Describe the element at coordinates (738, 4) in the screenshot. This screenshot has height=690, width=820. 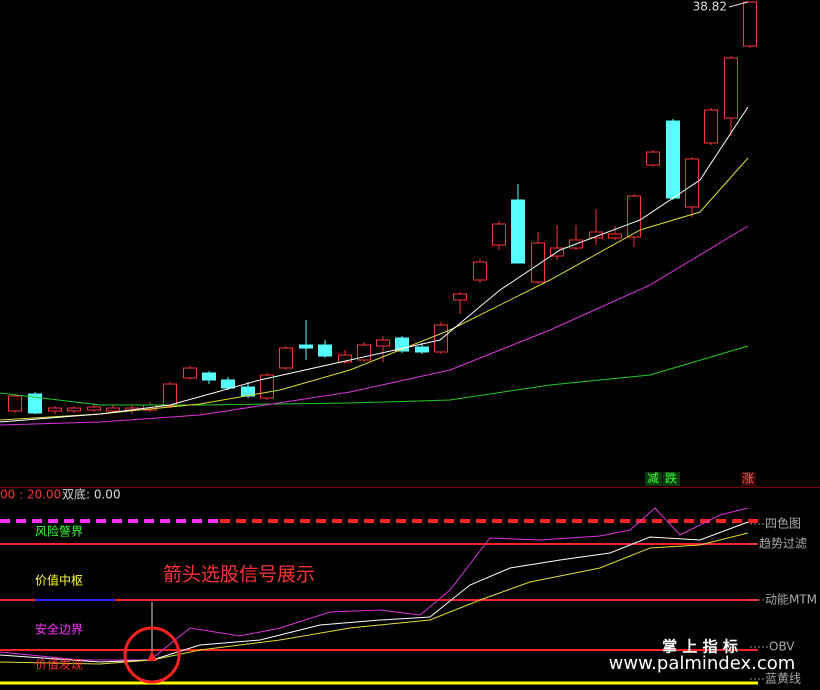
I see `price-pointer` at that location.